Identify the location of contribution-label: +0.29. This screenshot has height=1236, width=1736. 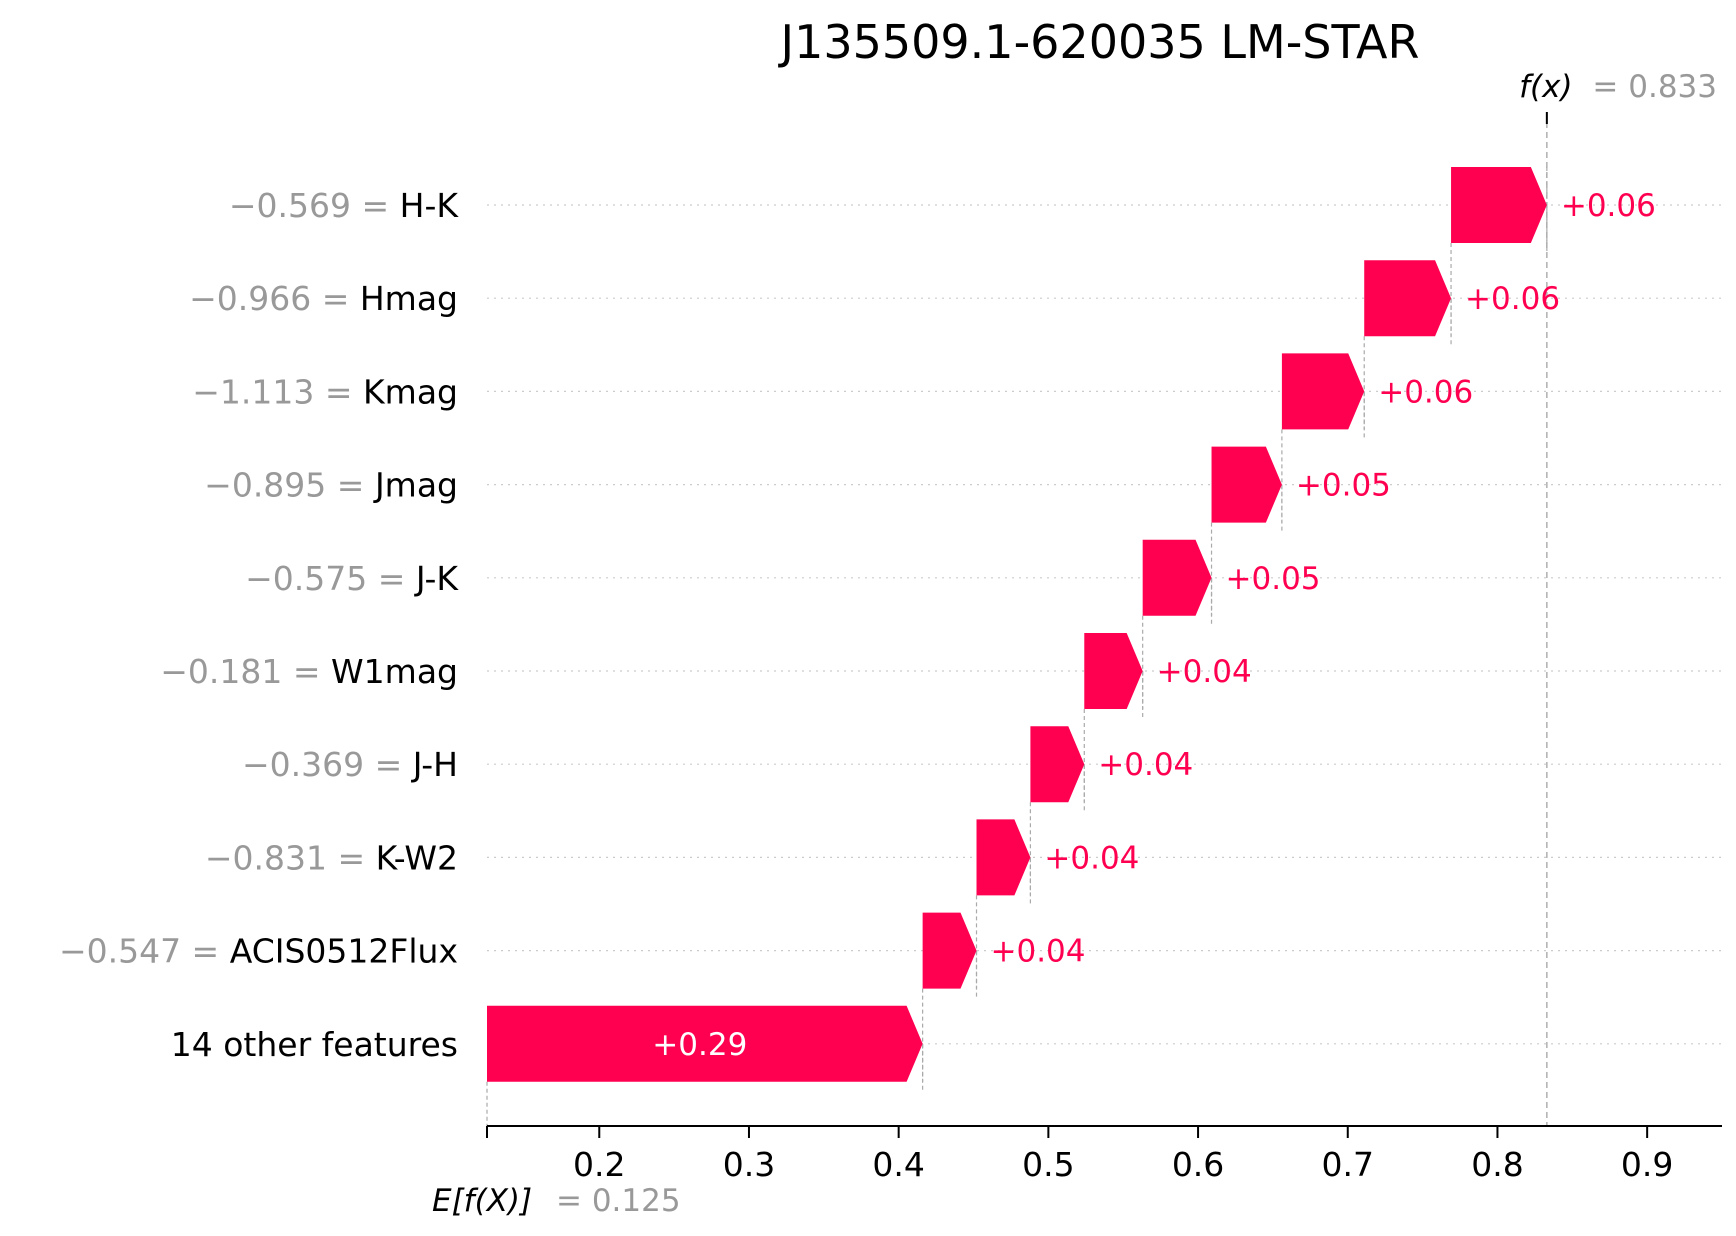
(699, 1045).